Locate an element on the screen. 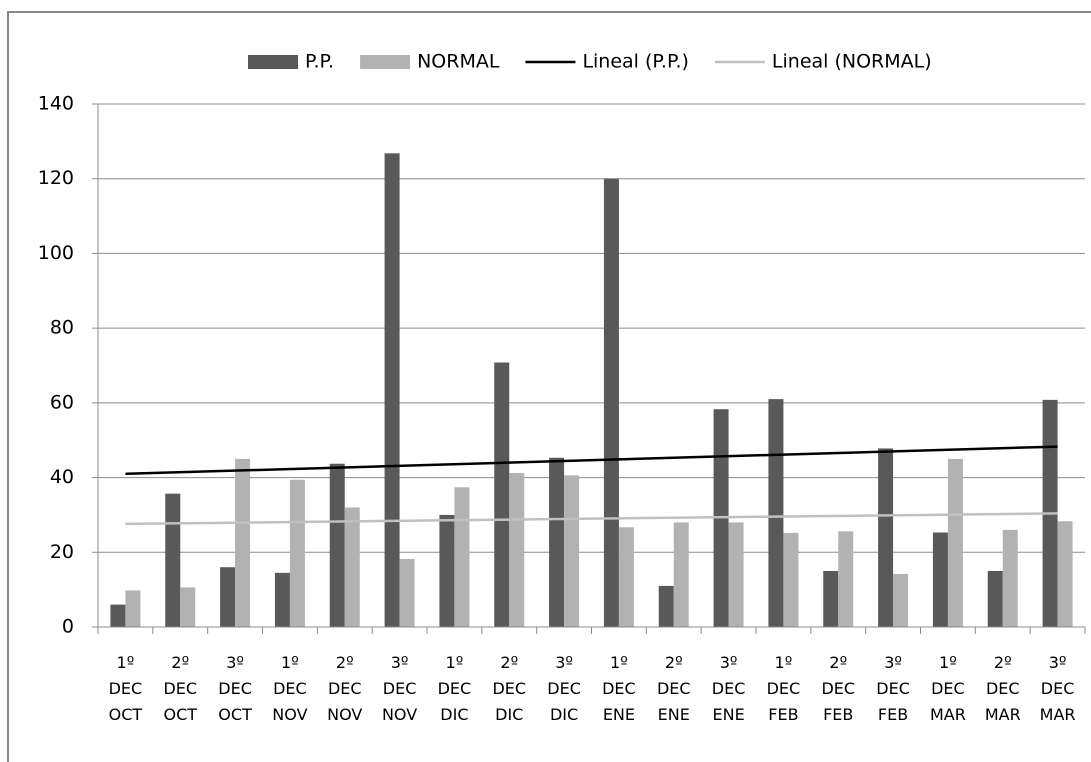  x-tick-label: 1º DEC FEB is located at coordinates (784, 688).